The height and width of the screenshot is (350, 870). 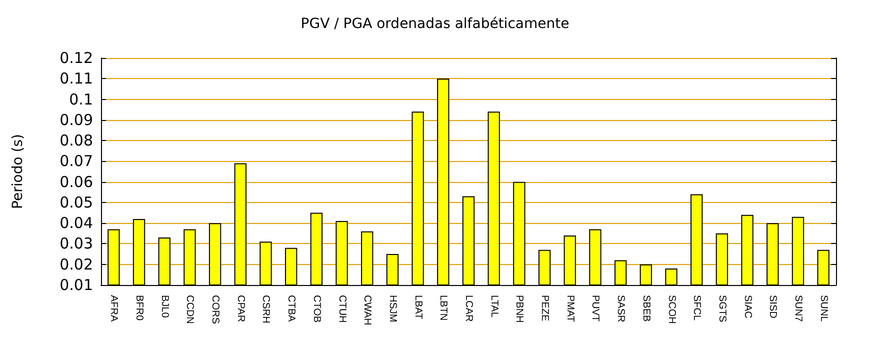 What do you see at coordinates (291, 308) in the screenshot?
I see `x-tick-label: CTBA` at bounding box center [291, 308].